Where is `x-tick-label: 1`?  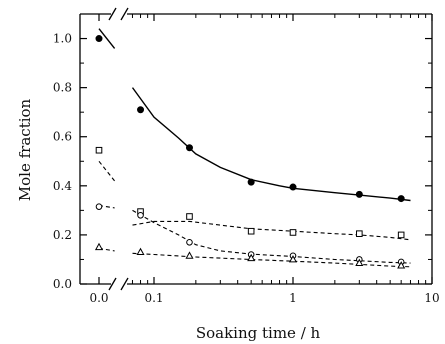
x-tick-label: 1 is located at coordinates (293, 298).